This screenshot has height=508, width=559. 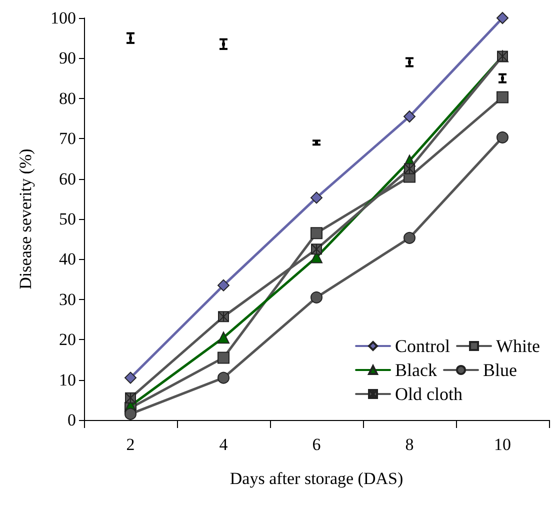 What do you see at coordinates (67, 219) in the screenshot?
I see `y-tick-label: 50` at bounding box center [67, 219].